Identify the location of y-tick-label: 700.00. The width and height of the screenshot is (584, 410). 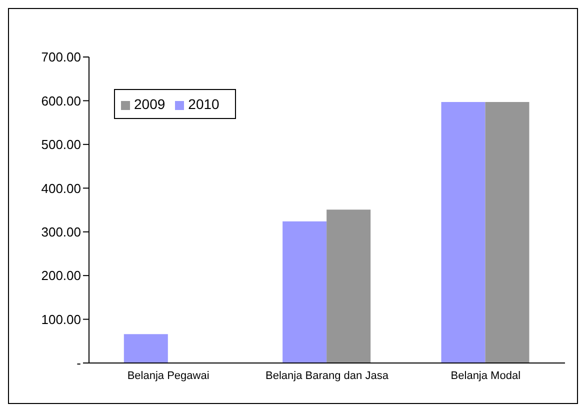
(61, 57).